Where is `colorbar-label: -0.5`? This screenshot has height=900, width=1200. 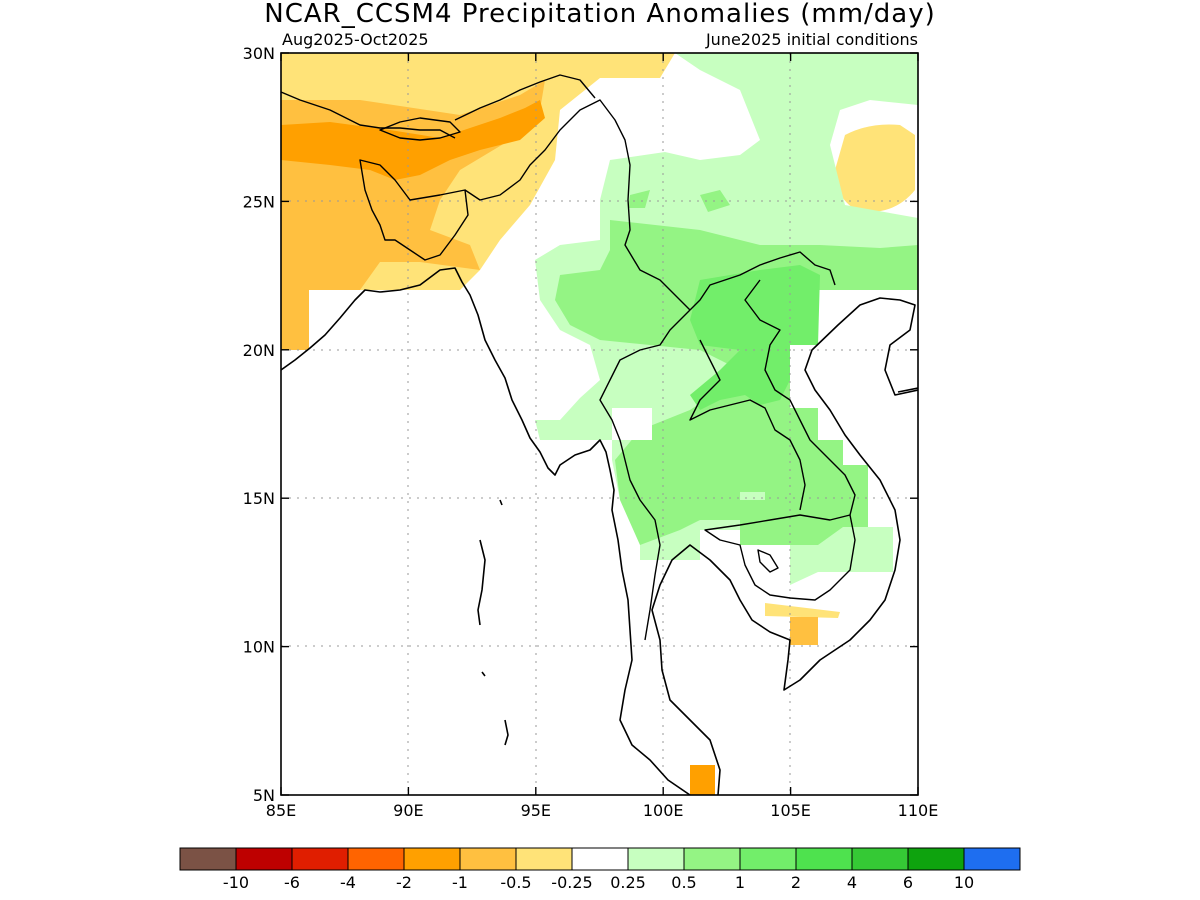
colorbar-label: -0.5 is located at coordinates (515, 882).